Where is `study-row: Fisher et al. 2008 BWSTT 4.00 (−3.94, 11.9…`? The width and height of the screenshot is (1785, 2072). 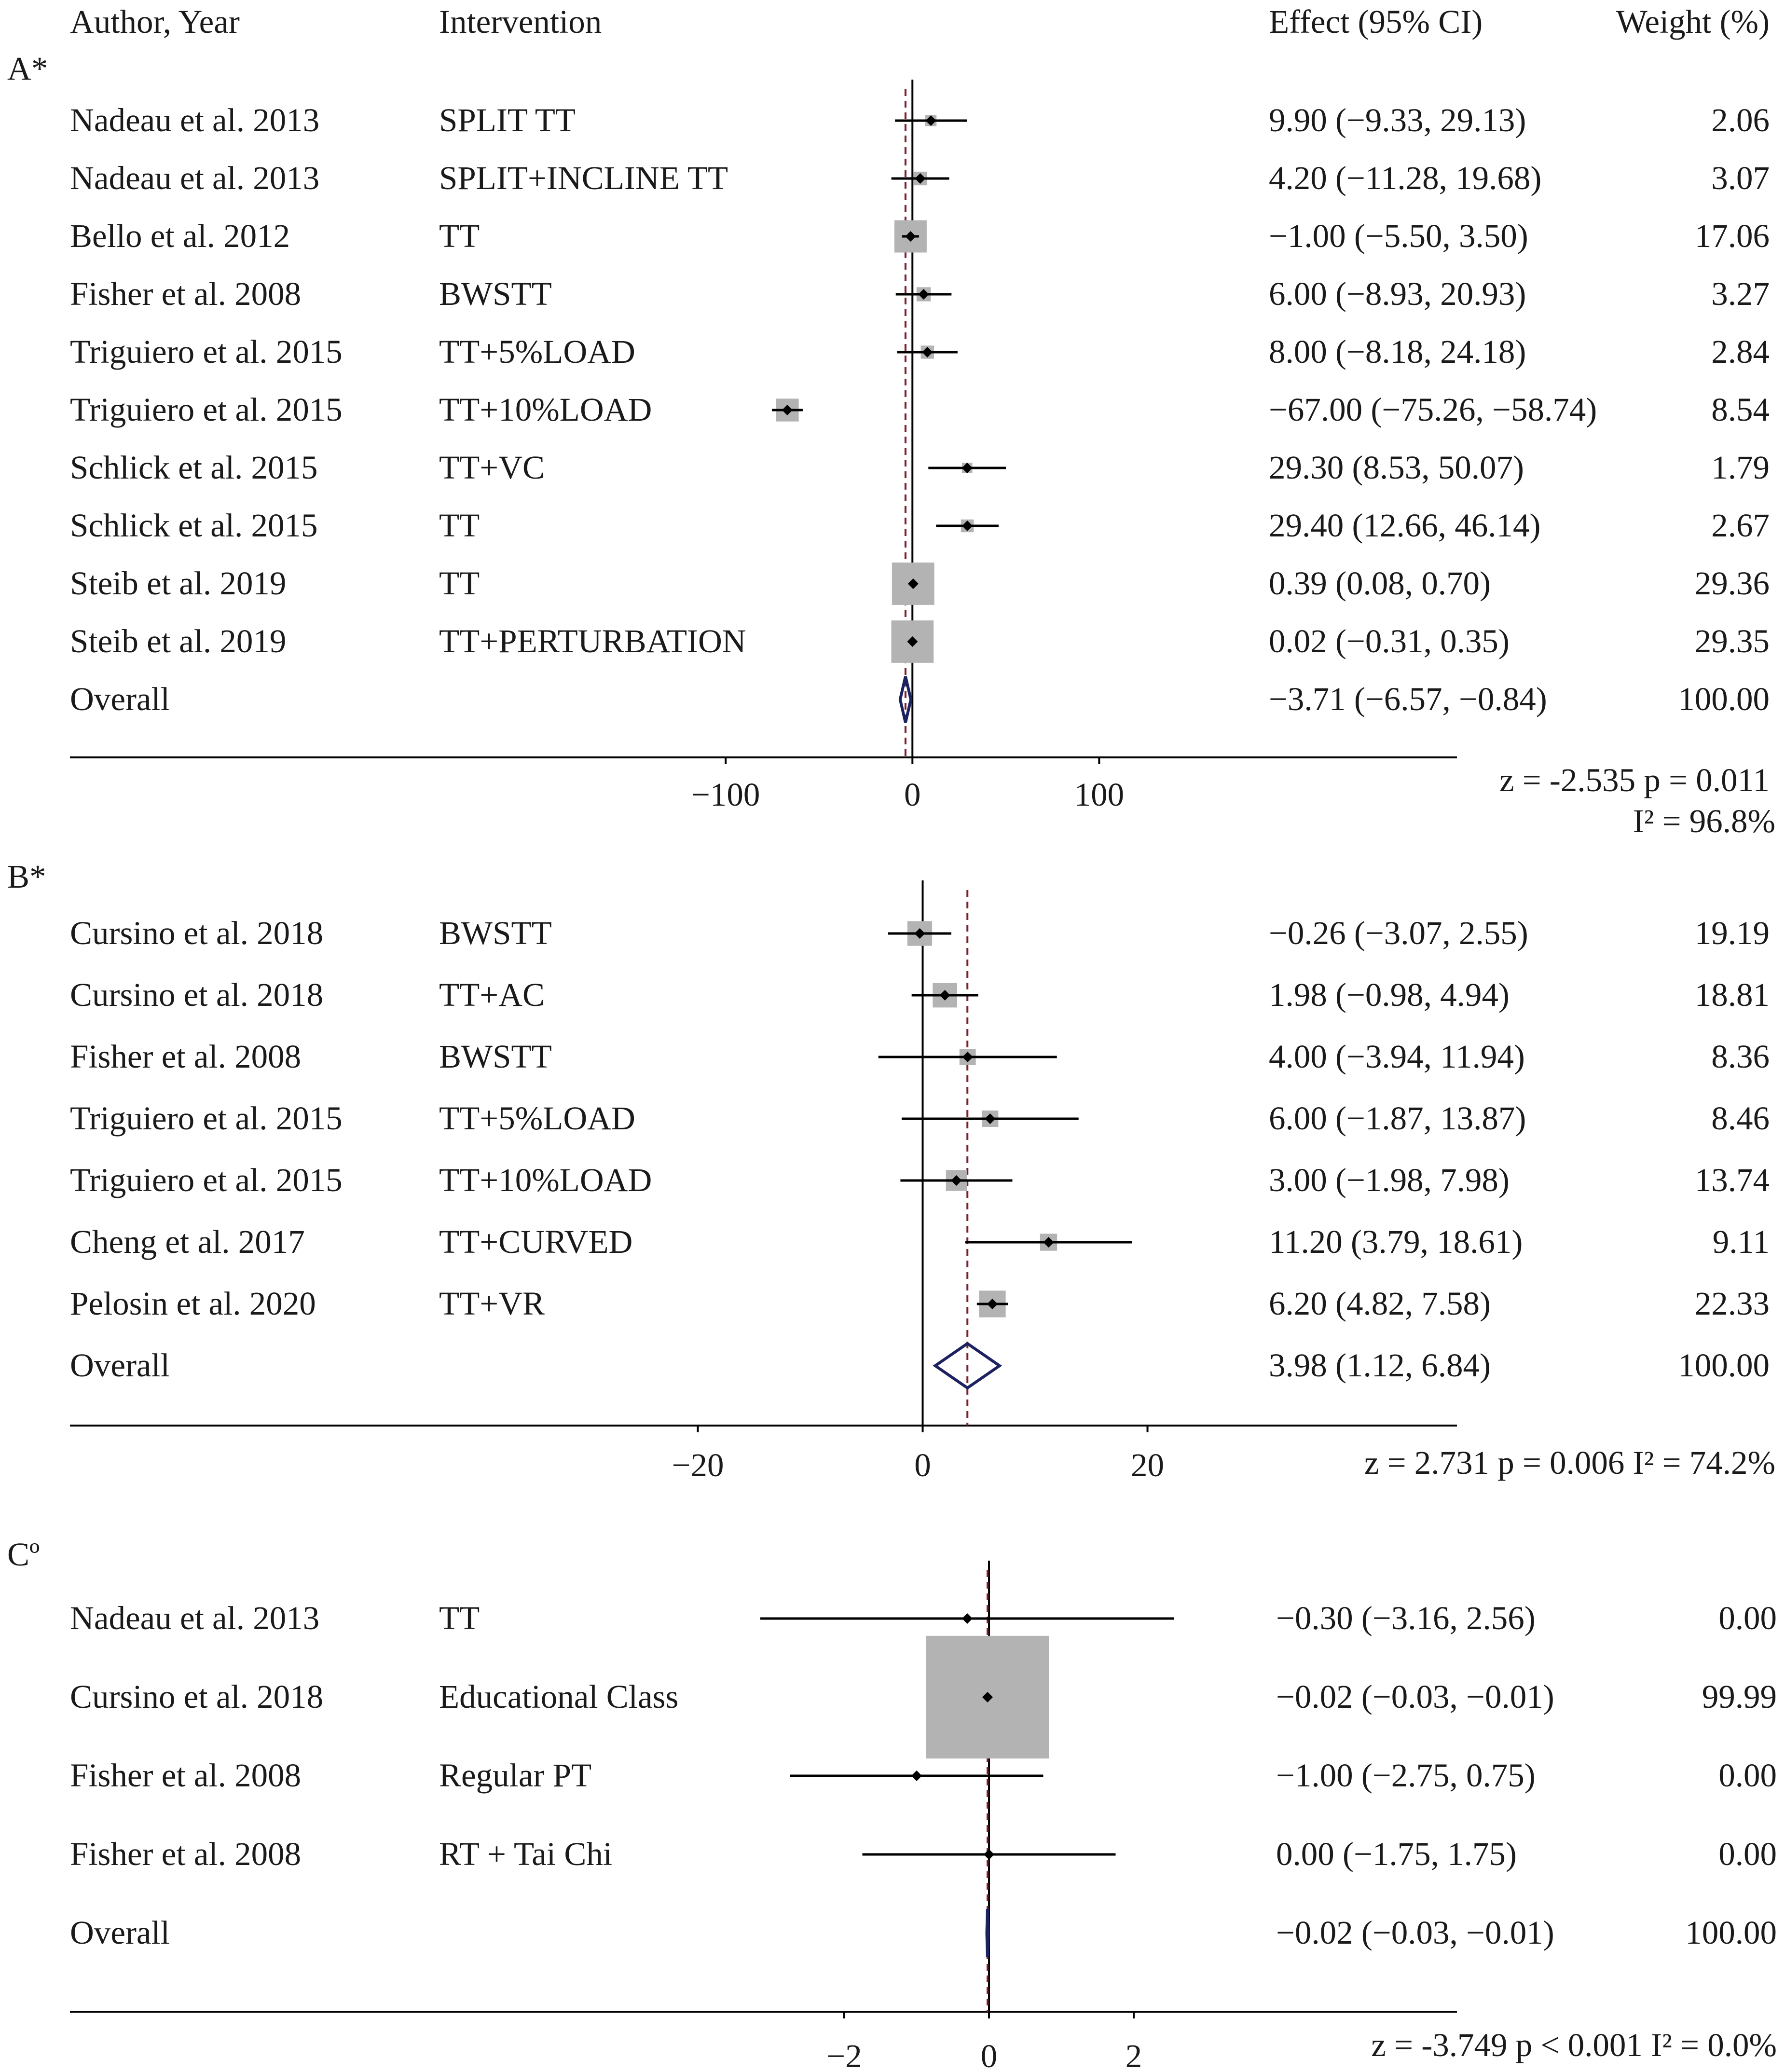
study-row: Fisher et al. 2008 BWSTT 4.00 (−3.94, 11.9… is located at coordinates (920, 1056).